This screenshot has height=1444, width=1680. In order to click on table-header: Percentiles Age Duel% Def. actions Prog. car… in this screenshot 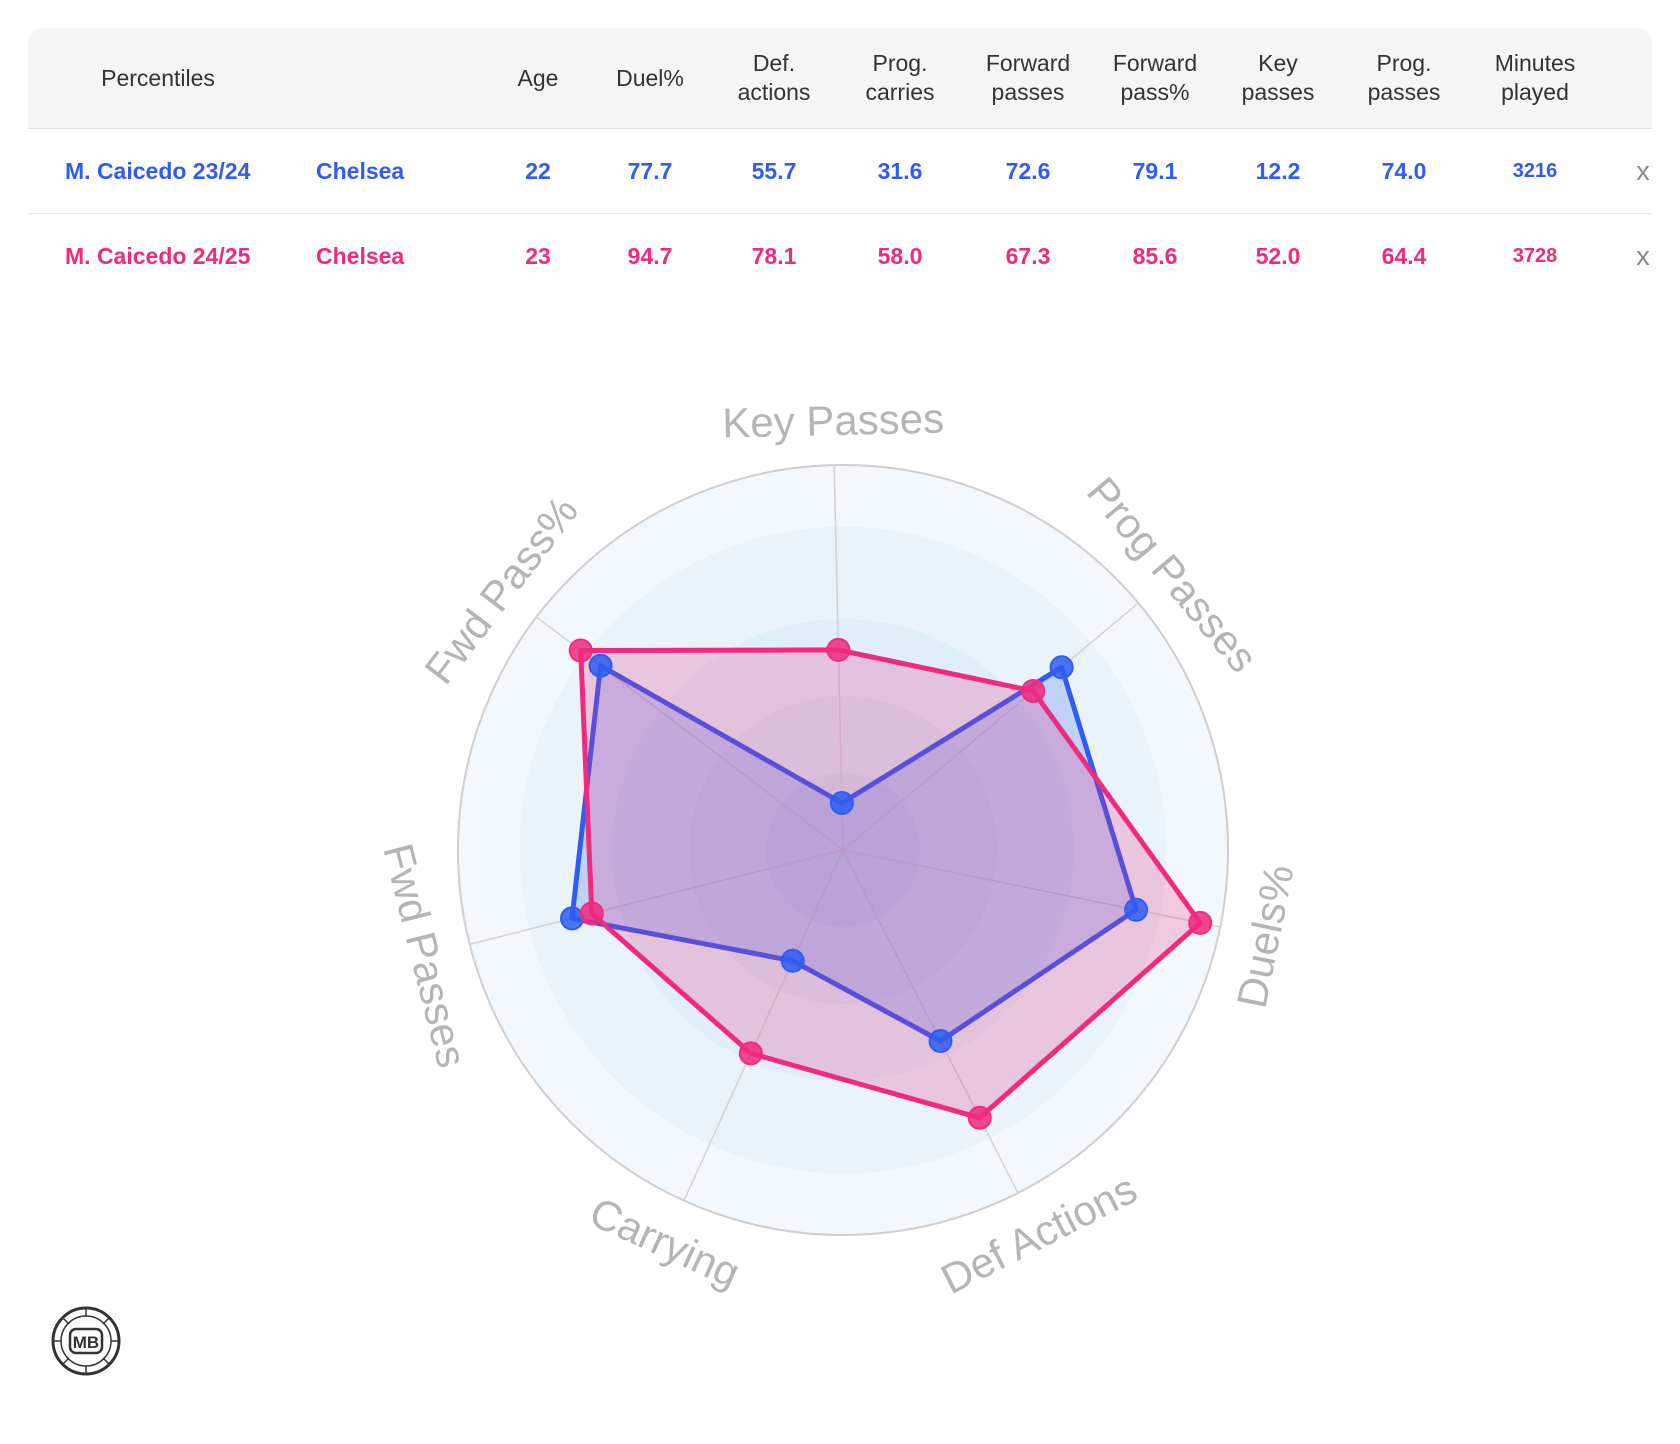, I will do `click(840, 78)`.